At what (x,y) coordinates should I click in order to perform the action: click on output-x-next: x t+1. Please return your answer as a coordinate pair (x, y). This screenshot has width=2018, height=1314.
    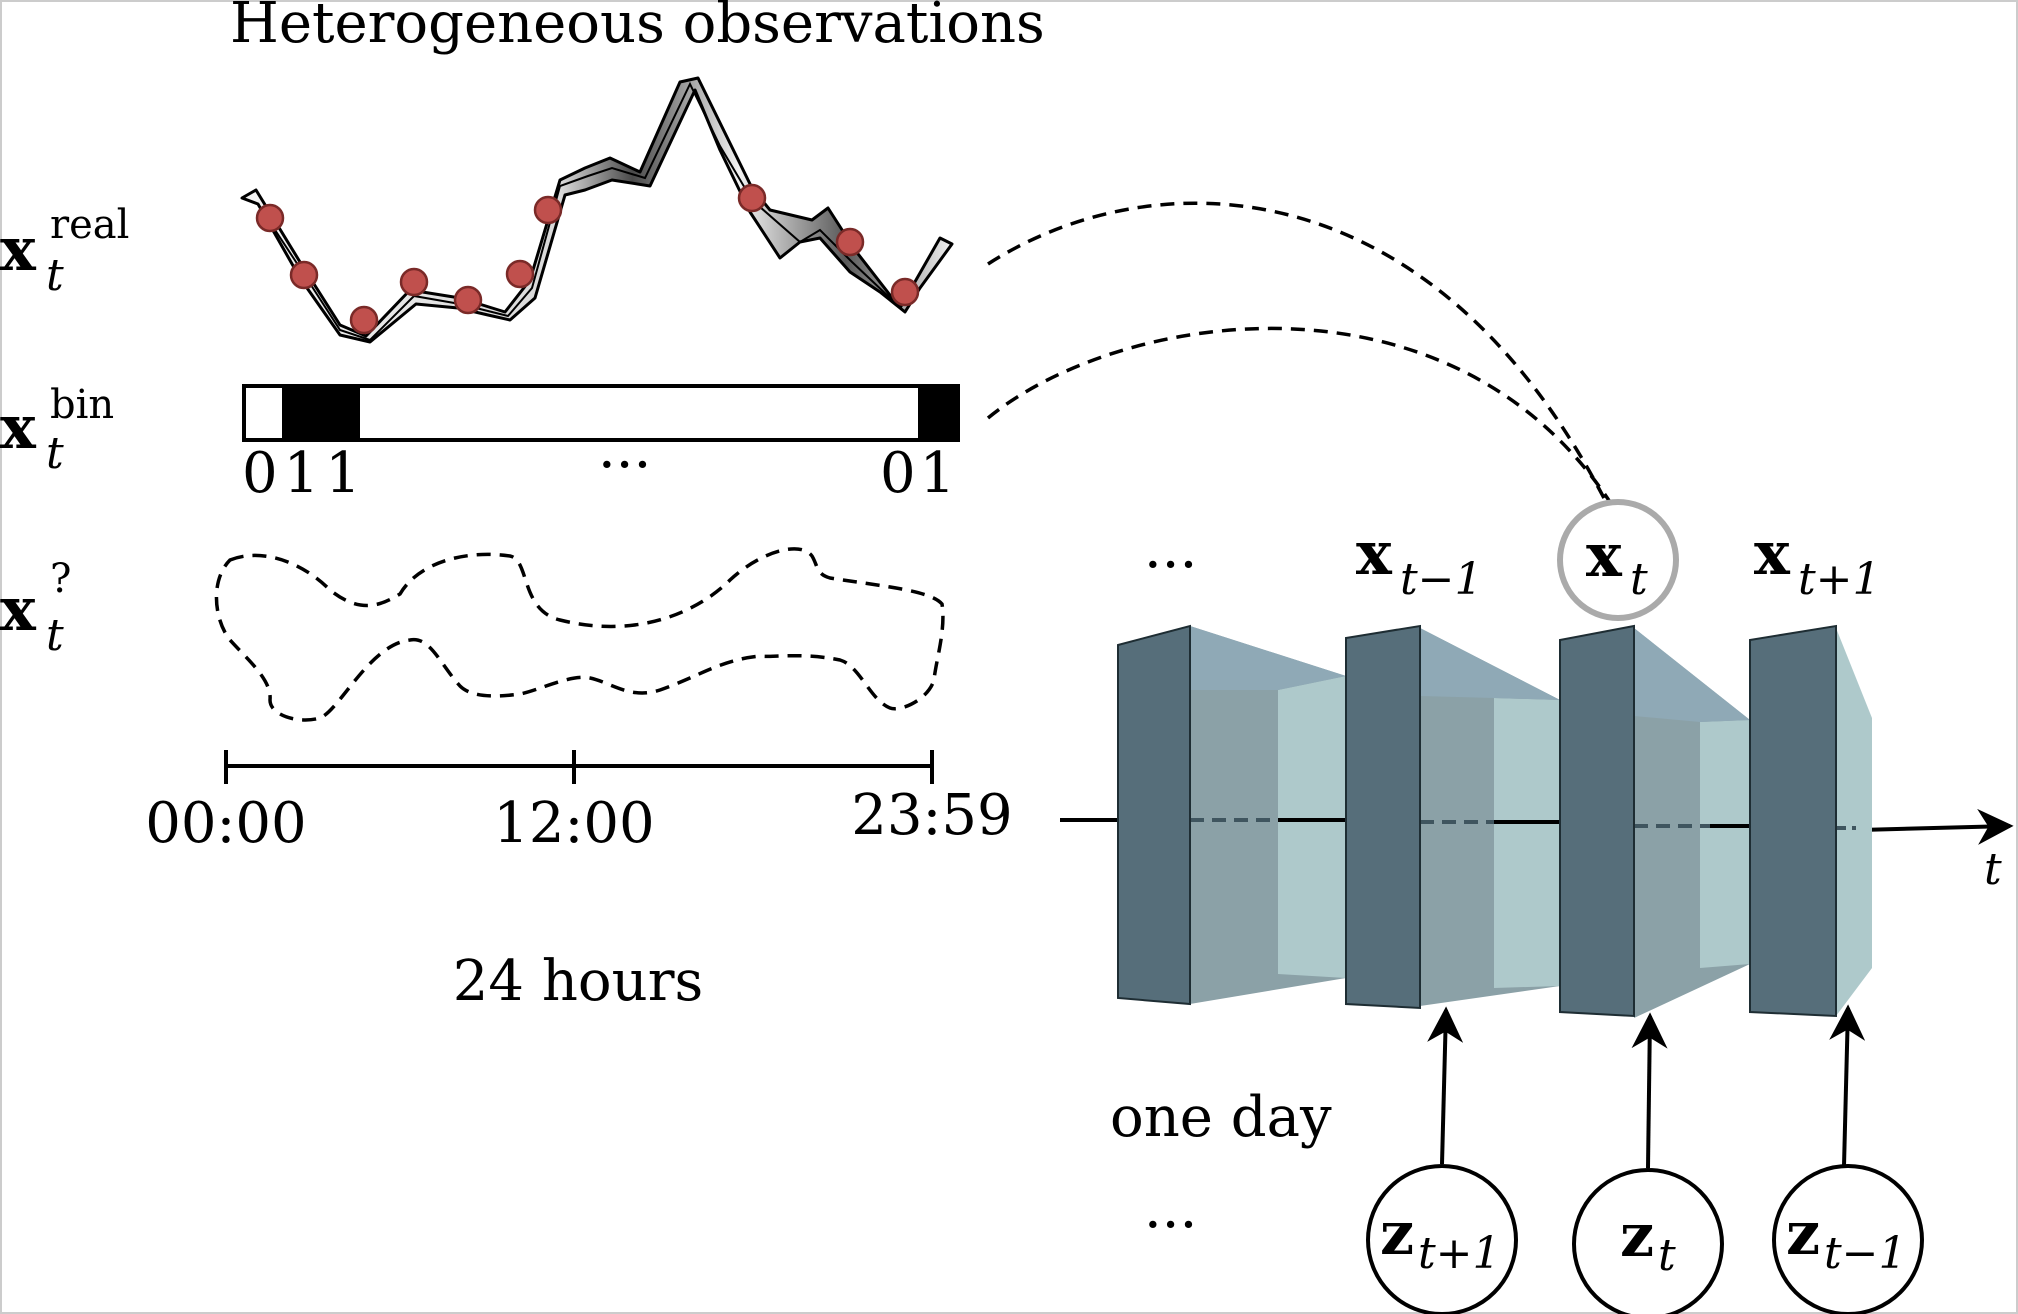
    Looking at the image, I should click on (1817, 562).